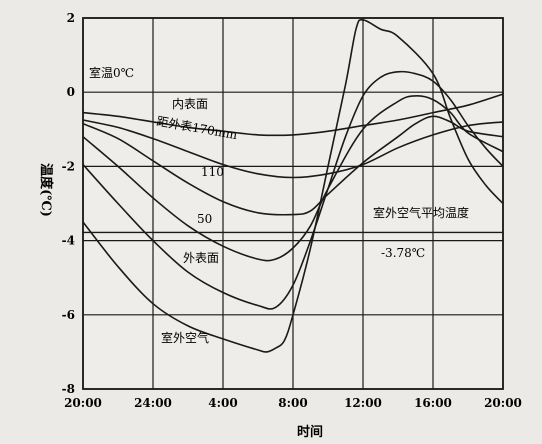 The width and height of the screenshot is (542, 444). I want to click on series-label-inner-surface: 内表面, so click(190, 104).